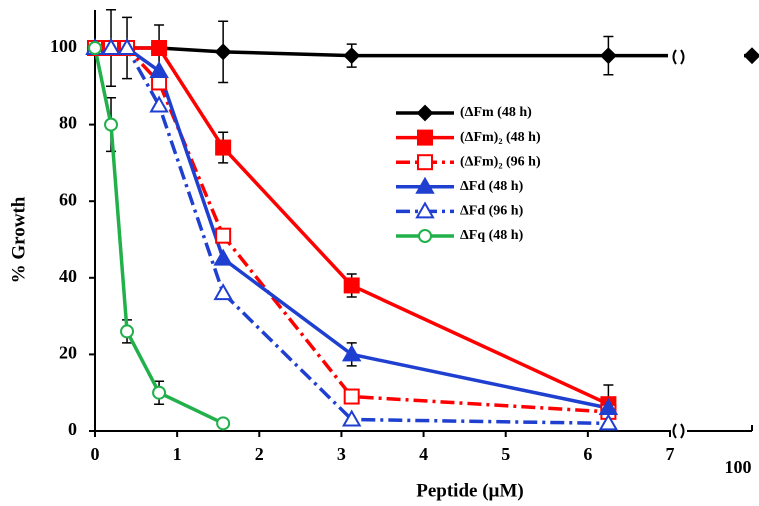 Image resolution: width=759 pixels, height=506 pixels. What do you see at coordinates (68, 353) in the screenshot?
I see `y-tick-label: 20` at bounding box center [68, 353].